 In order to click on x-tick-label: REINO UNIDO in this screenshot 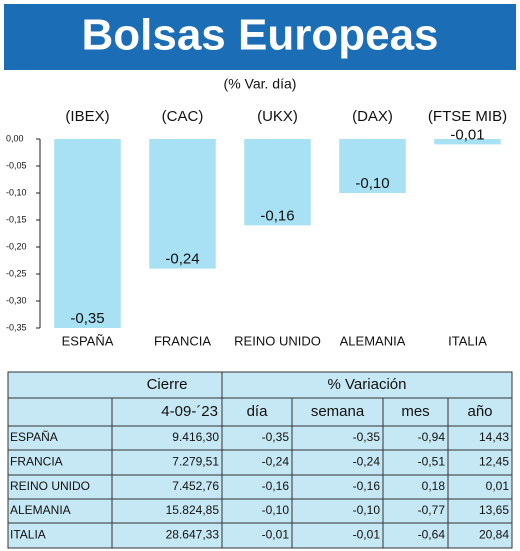, I will do `click(277, 340)`.